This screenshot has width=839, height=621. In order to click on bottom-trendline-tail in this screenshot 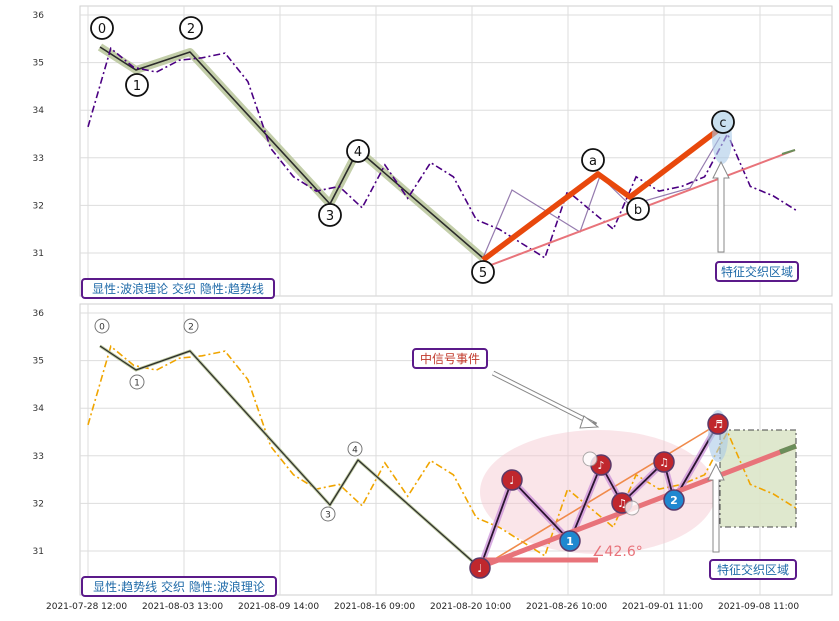, I will do `click(788, 449)`.